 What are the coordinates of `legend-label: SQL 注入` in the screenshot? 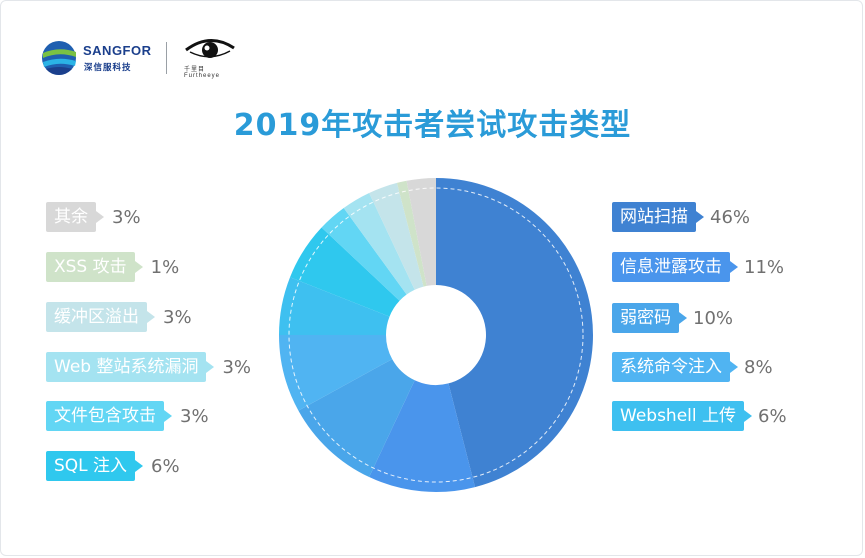 It's located at (95, 466).